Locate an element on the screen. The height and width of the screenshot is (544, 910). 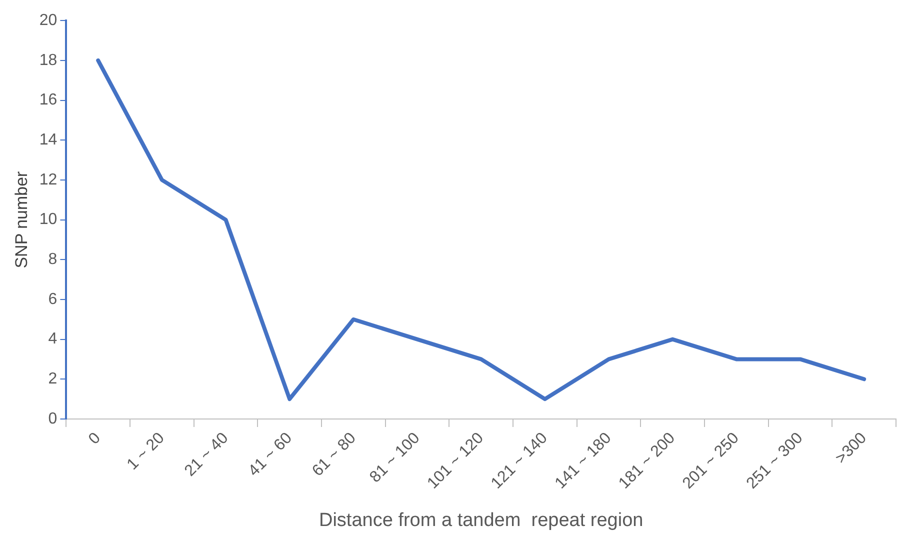
x-tick-label: 251 ~ 300 is located at coordinates (775, 461).